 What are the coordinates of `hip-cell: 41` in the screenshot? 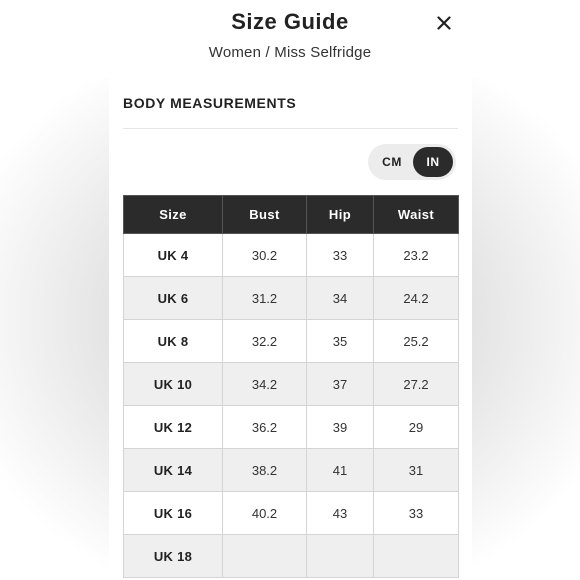 It's located at (340, 470).